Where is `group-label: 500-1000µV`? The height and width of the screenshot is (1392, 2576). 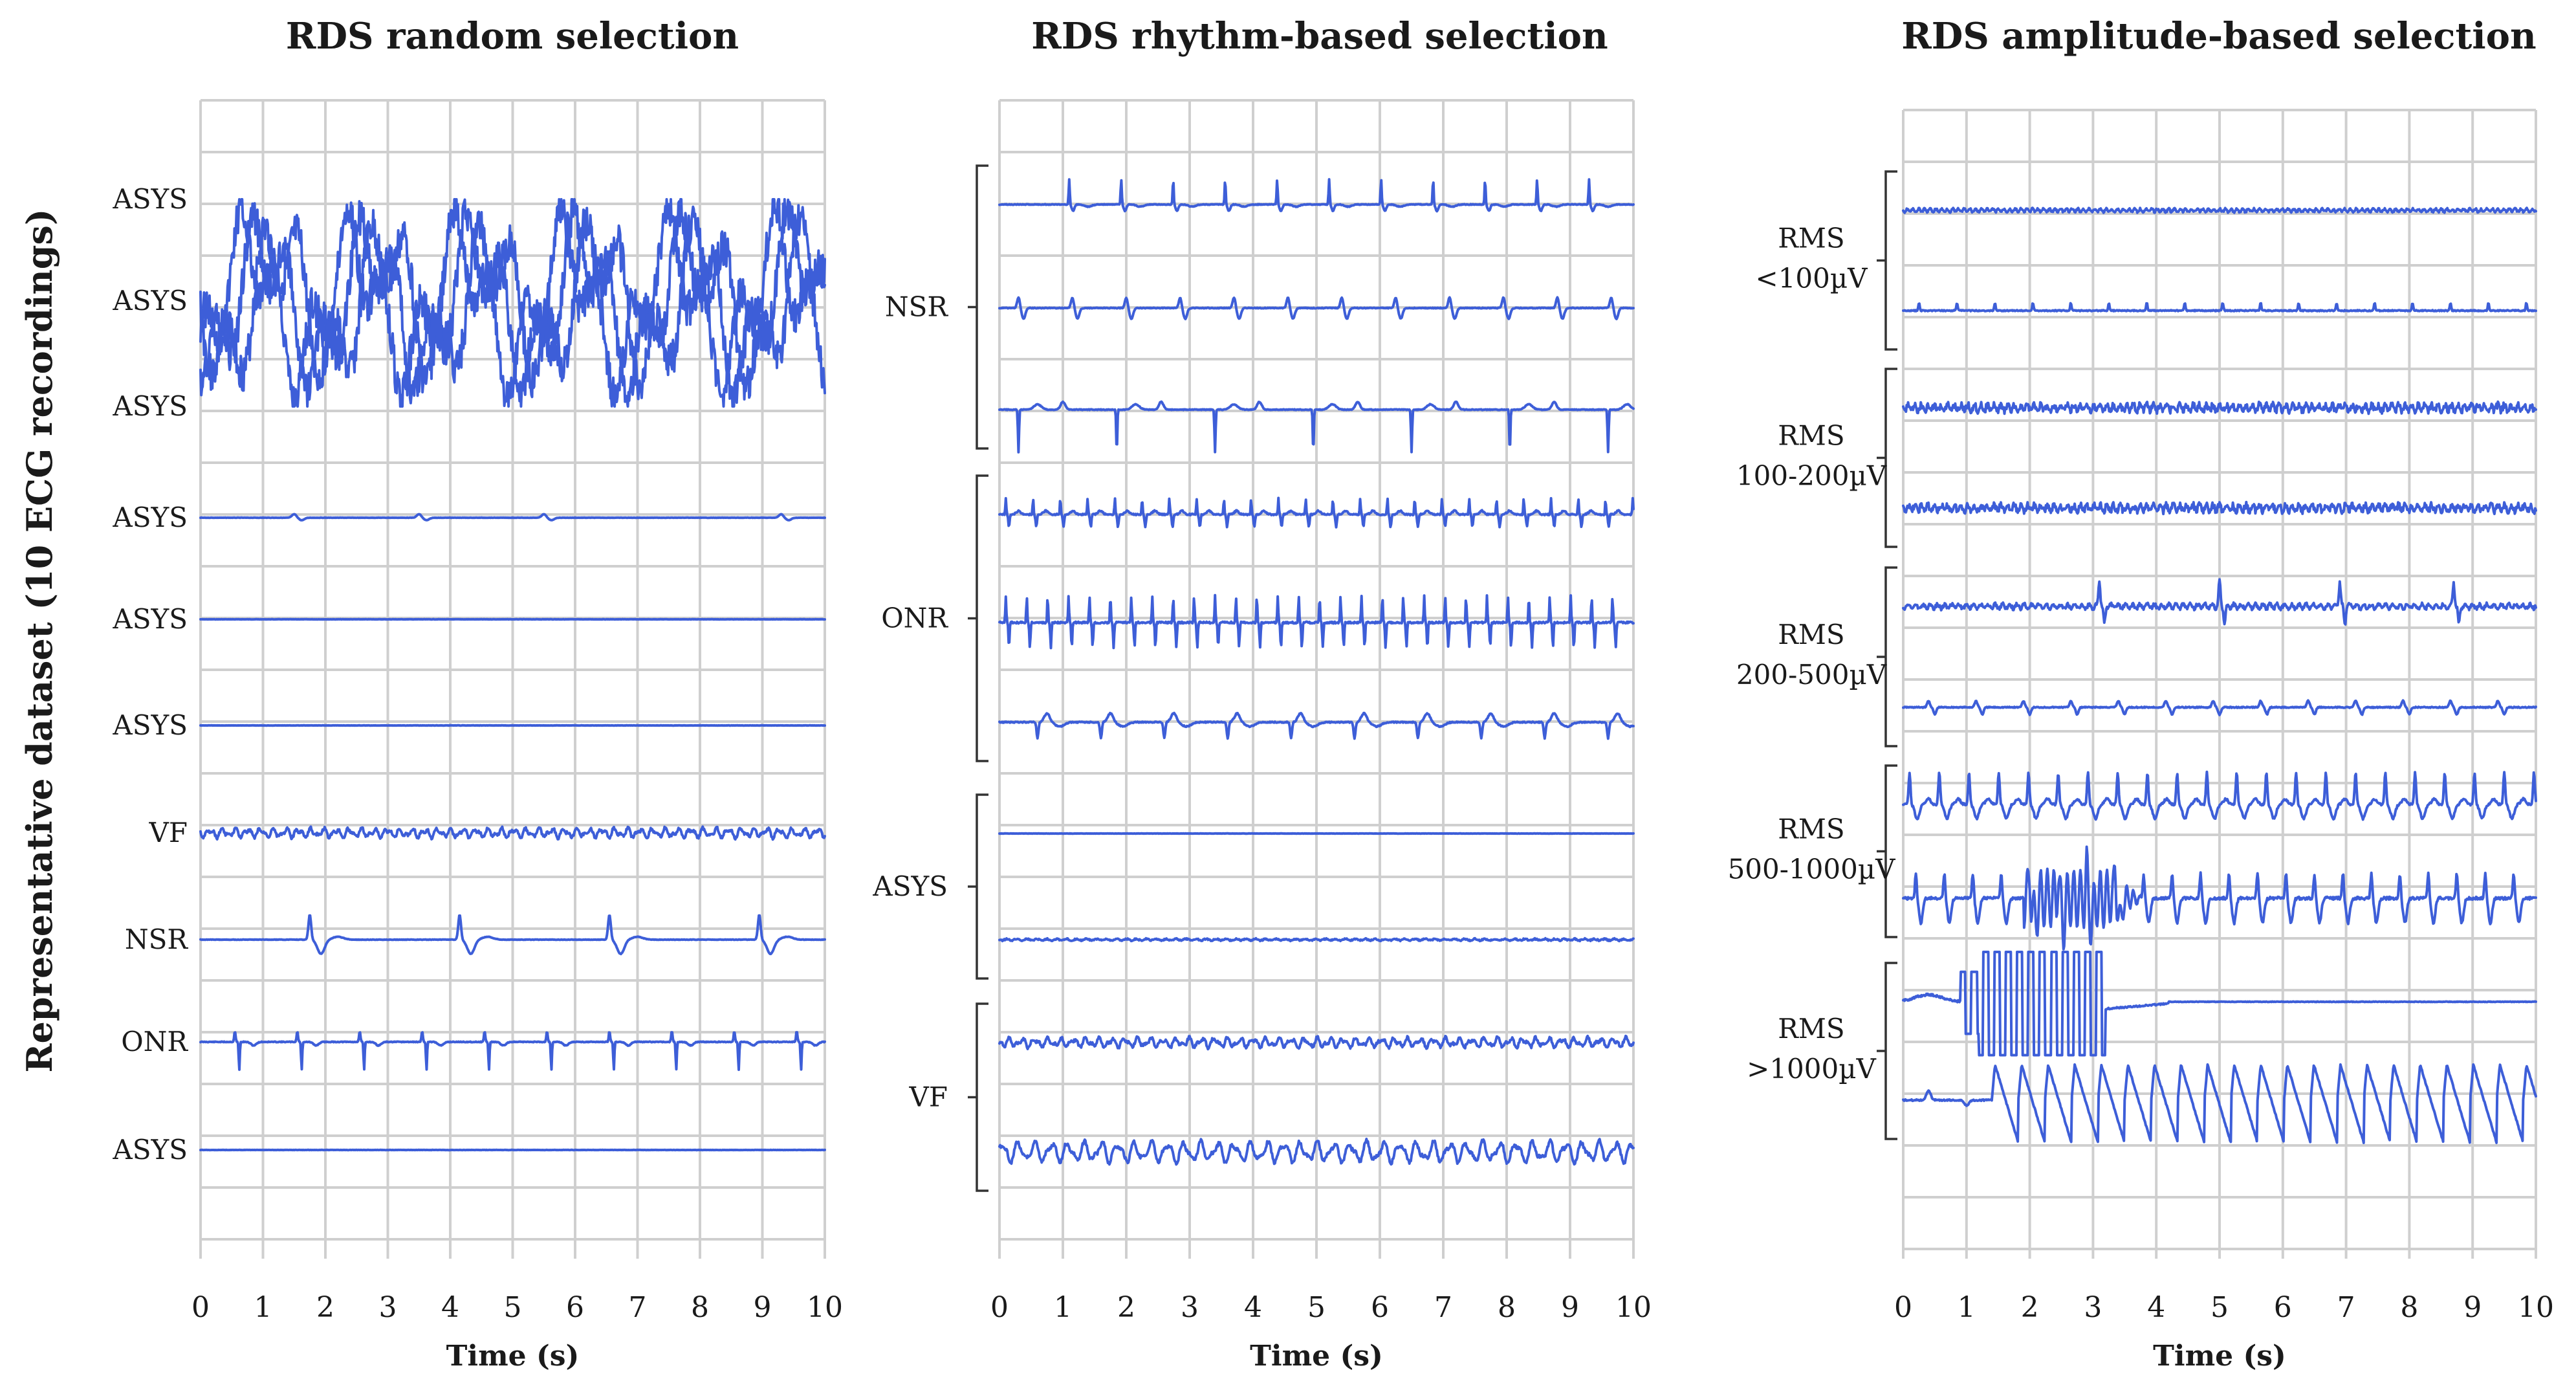
group-label: 500-1000µV is located at coordinates (1812, 870).